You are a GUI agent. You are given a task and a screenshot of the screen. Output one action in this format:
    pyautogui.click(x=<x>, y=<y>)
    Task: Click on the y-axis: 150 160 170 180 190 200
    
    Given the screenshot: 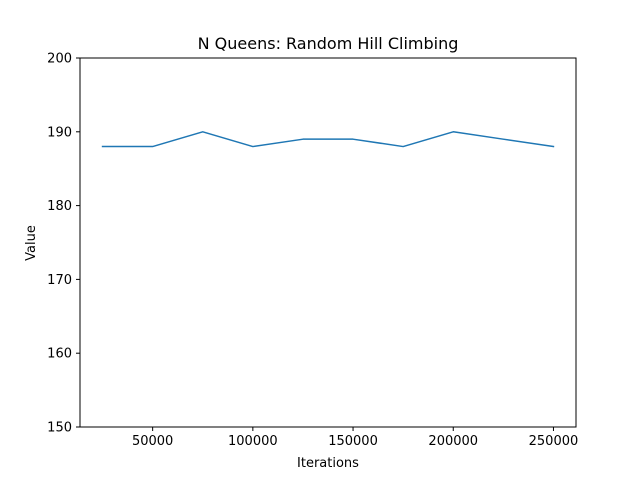 What is the action you would take?
    pyautogui.click(x=63, y=244)
    